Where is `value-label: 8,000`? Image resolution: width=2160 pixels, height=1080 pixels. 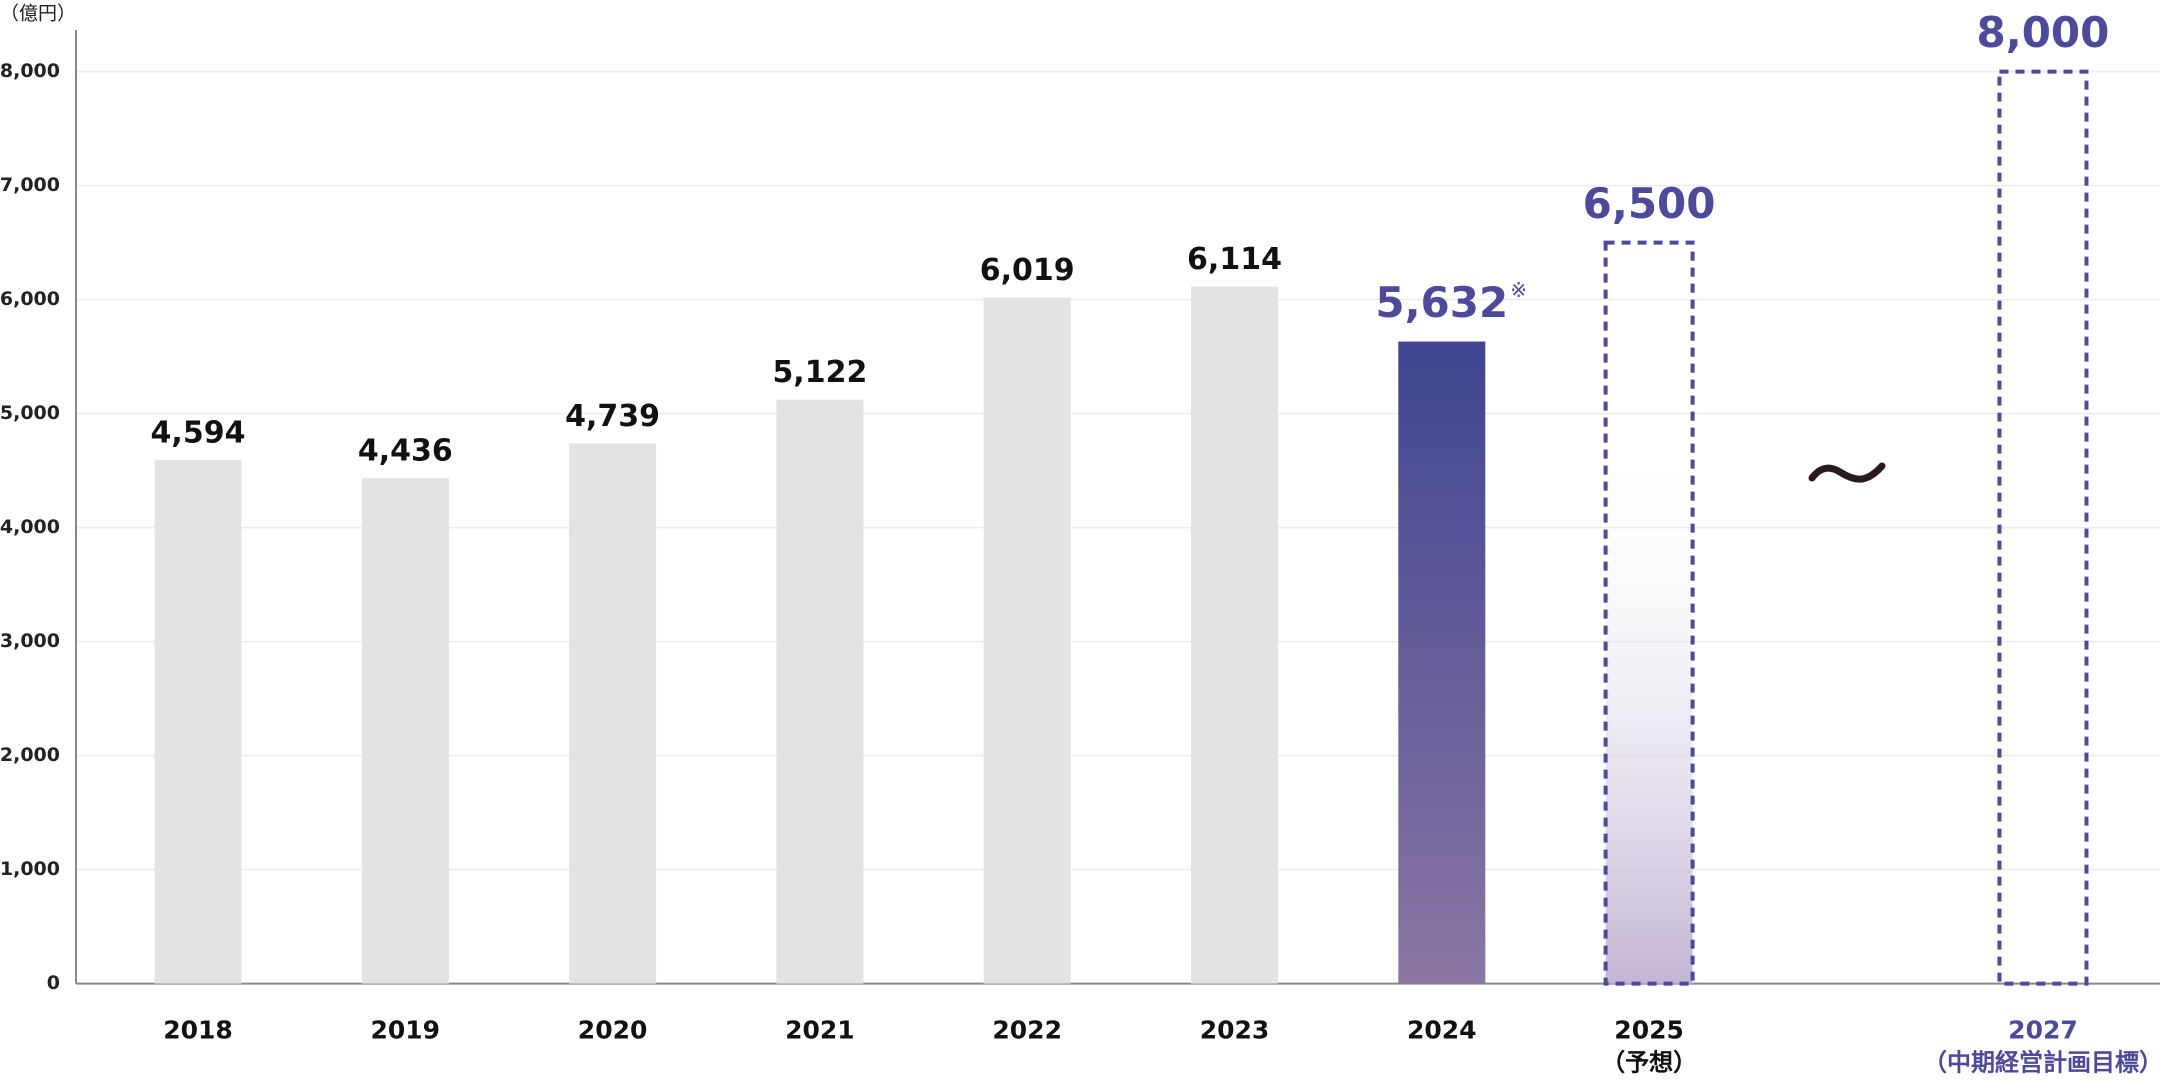
value-label: 8,000 is located at coordinates (2043, 32).